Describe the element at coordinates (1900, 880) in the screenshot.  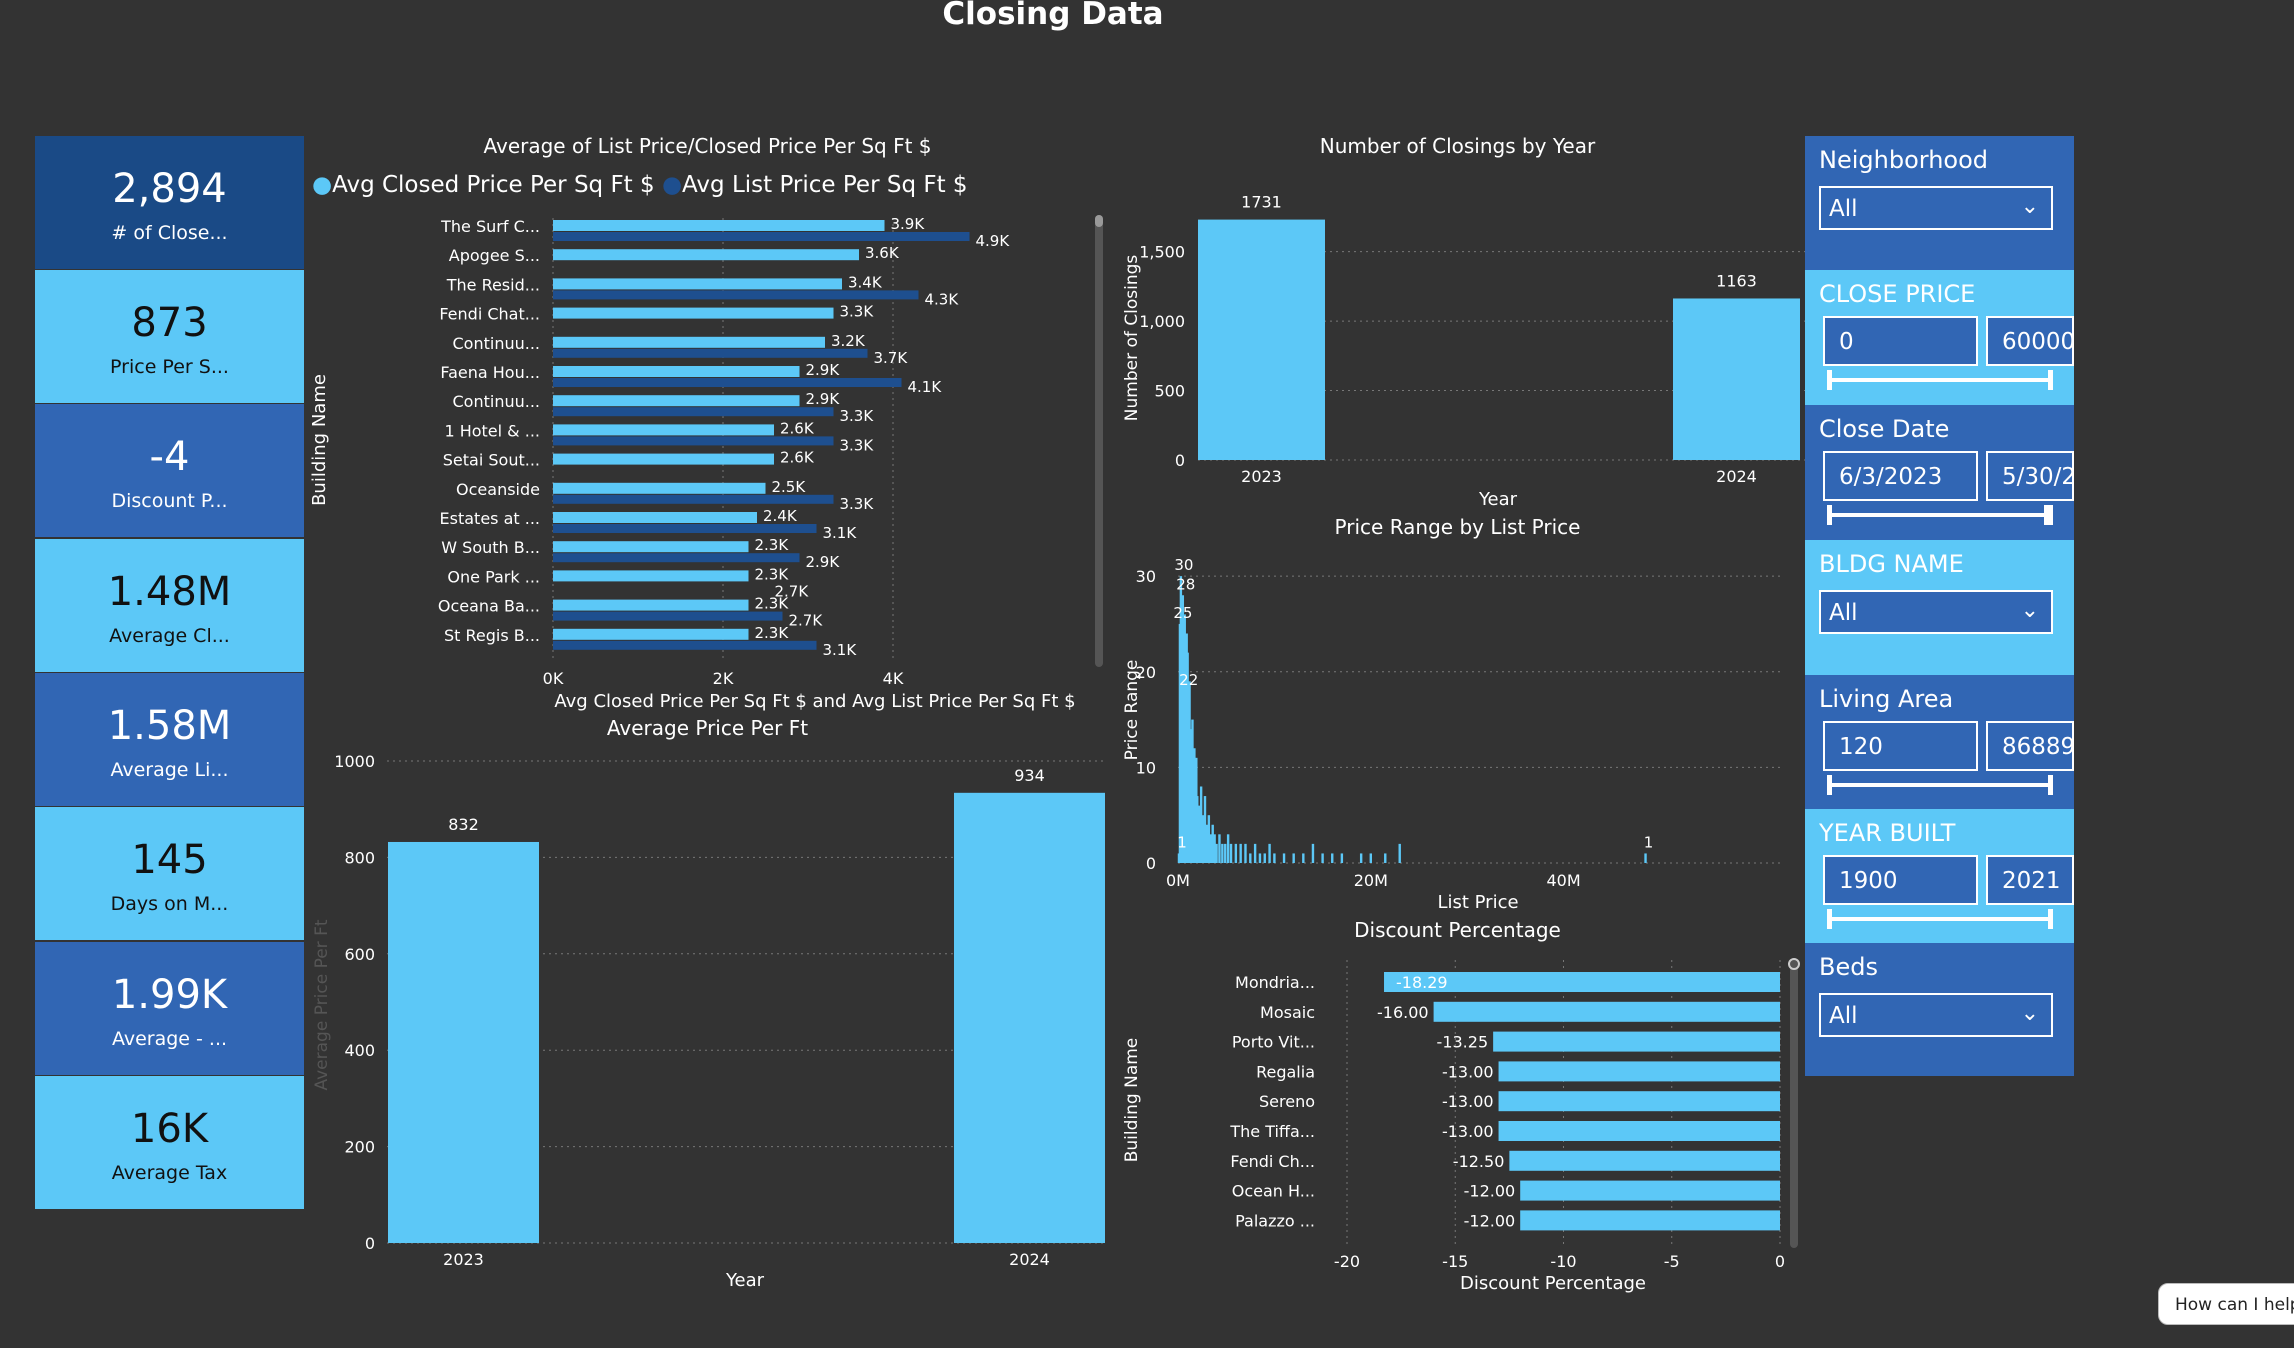
I see `year-built-min-input: 1900` at that location.